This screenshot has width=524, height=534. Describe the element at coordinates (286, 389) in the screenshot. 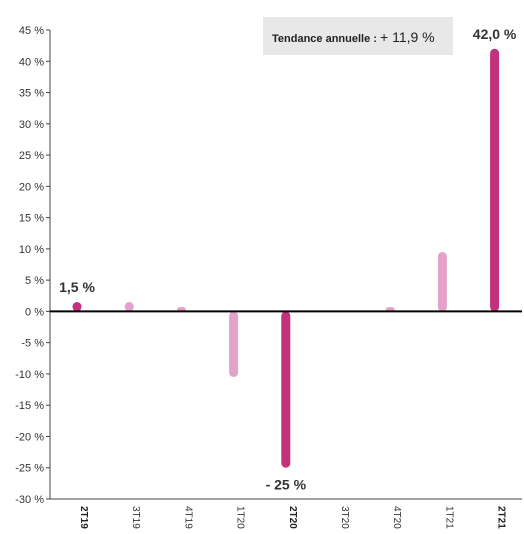

I see `bar-2T20` at that location.